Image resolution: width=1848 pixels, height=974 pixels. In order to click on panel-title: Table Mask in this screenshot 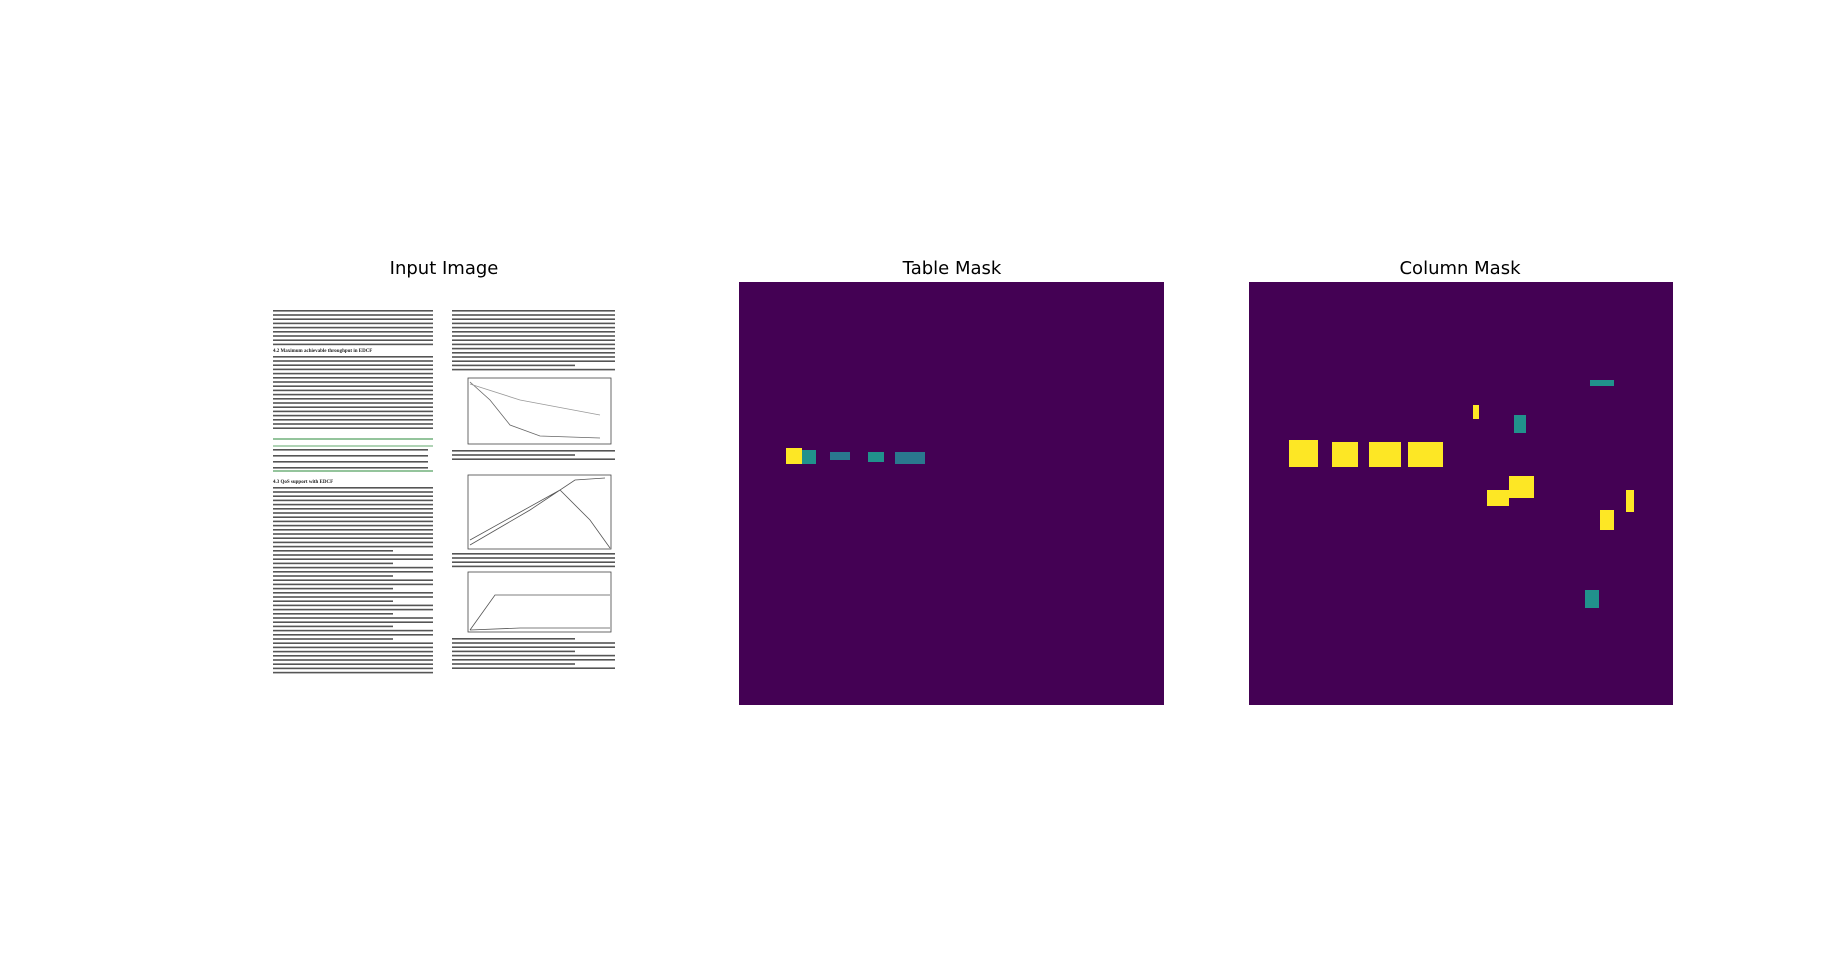, I will do `click(952, 268)`.